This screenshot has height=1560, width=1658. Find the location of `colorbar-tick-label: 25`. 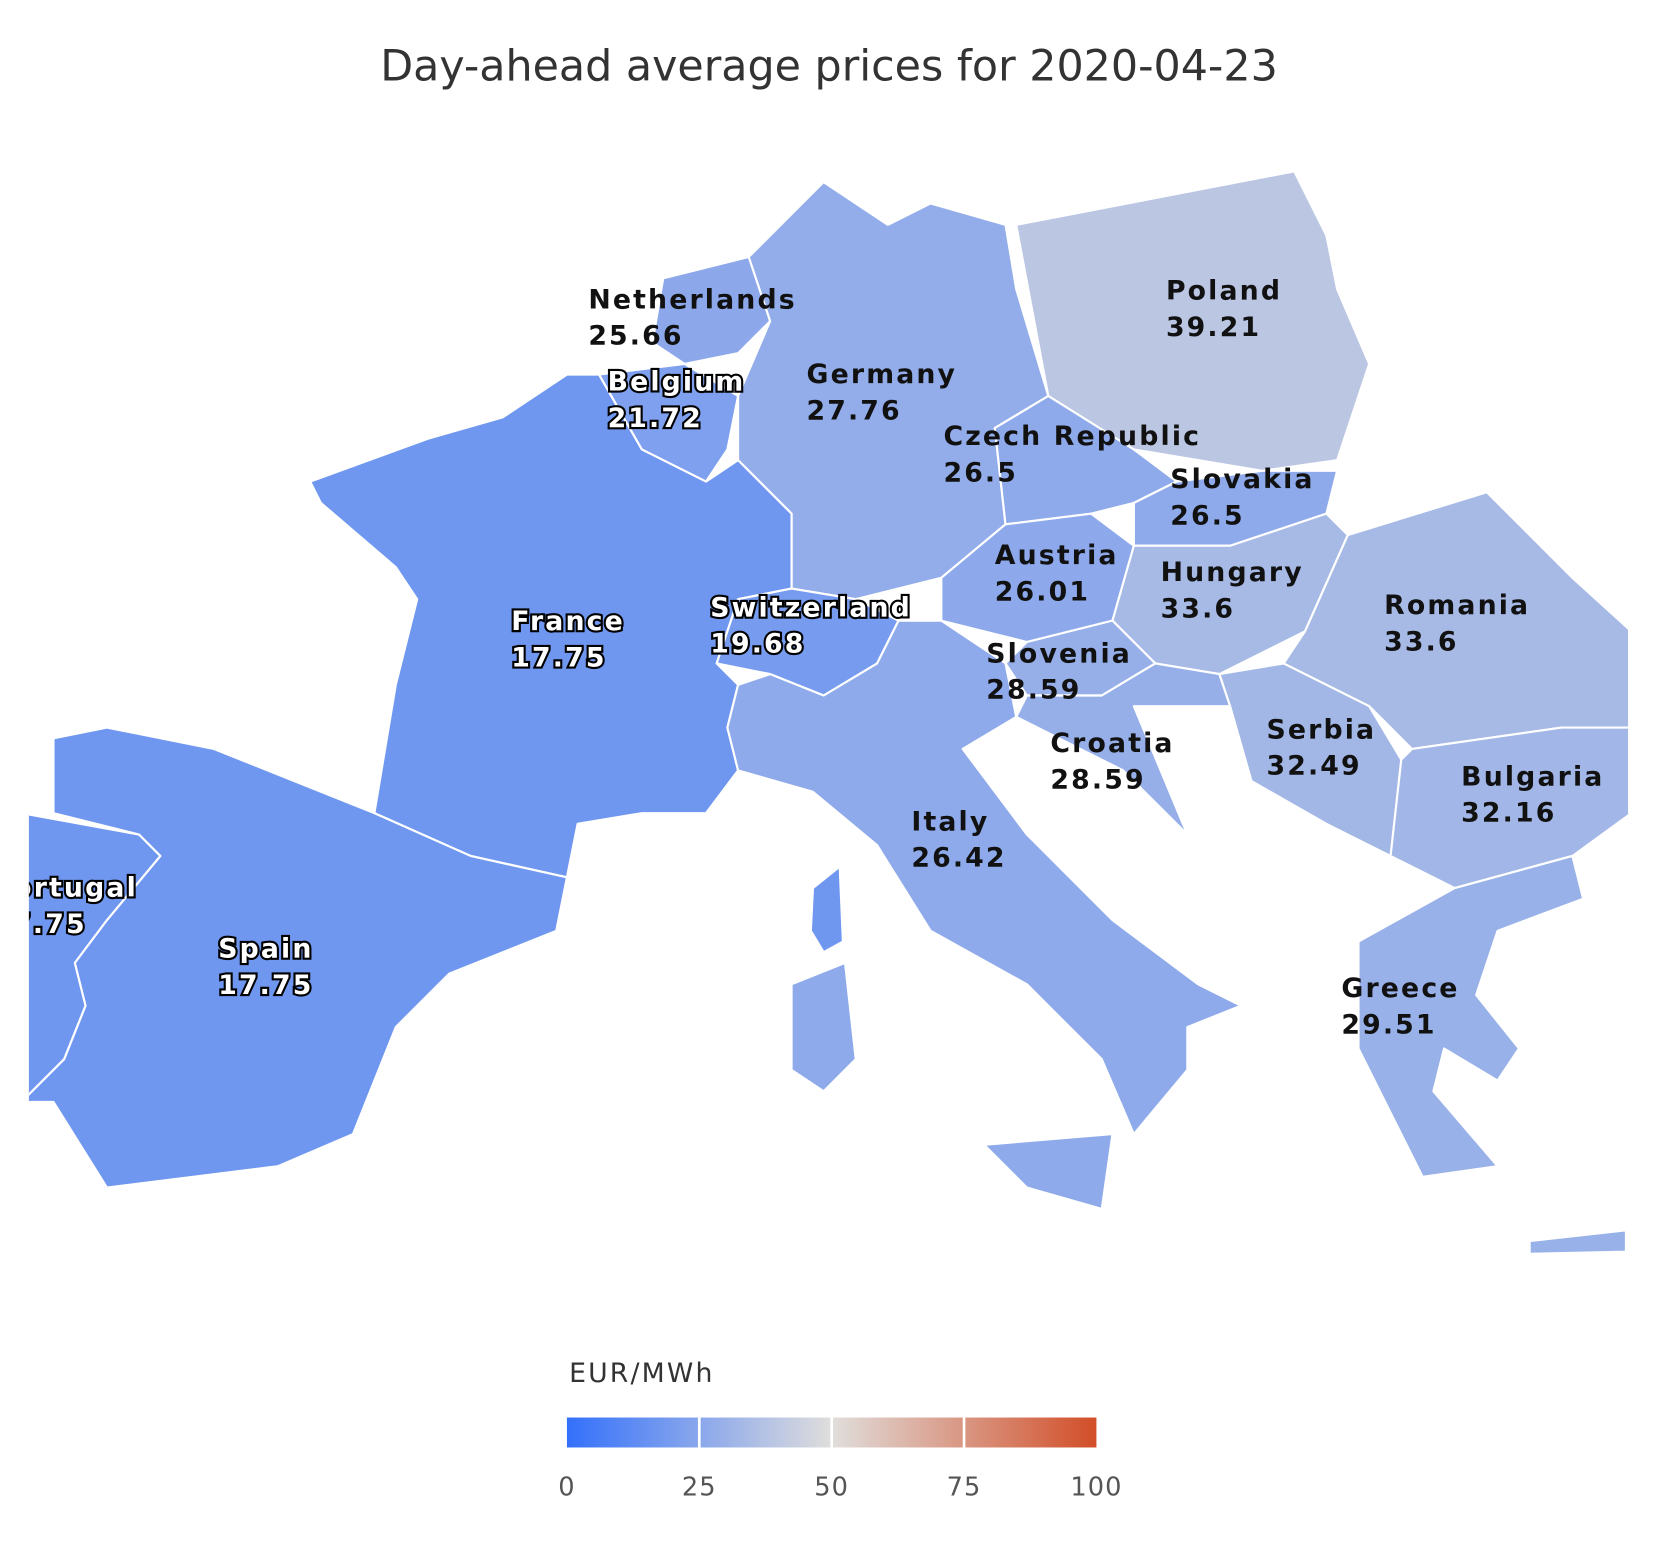

colorbar-tick-label: 25 is located at coordinates (699, 1488).